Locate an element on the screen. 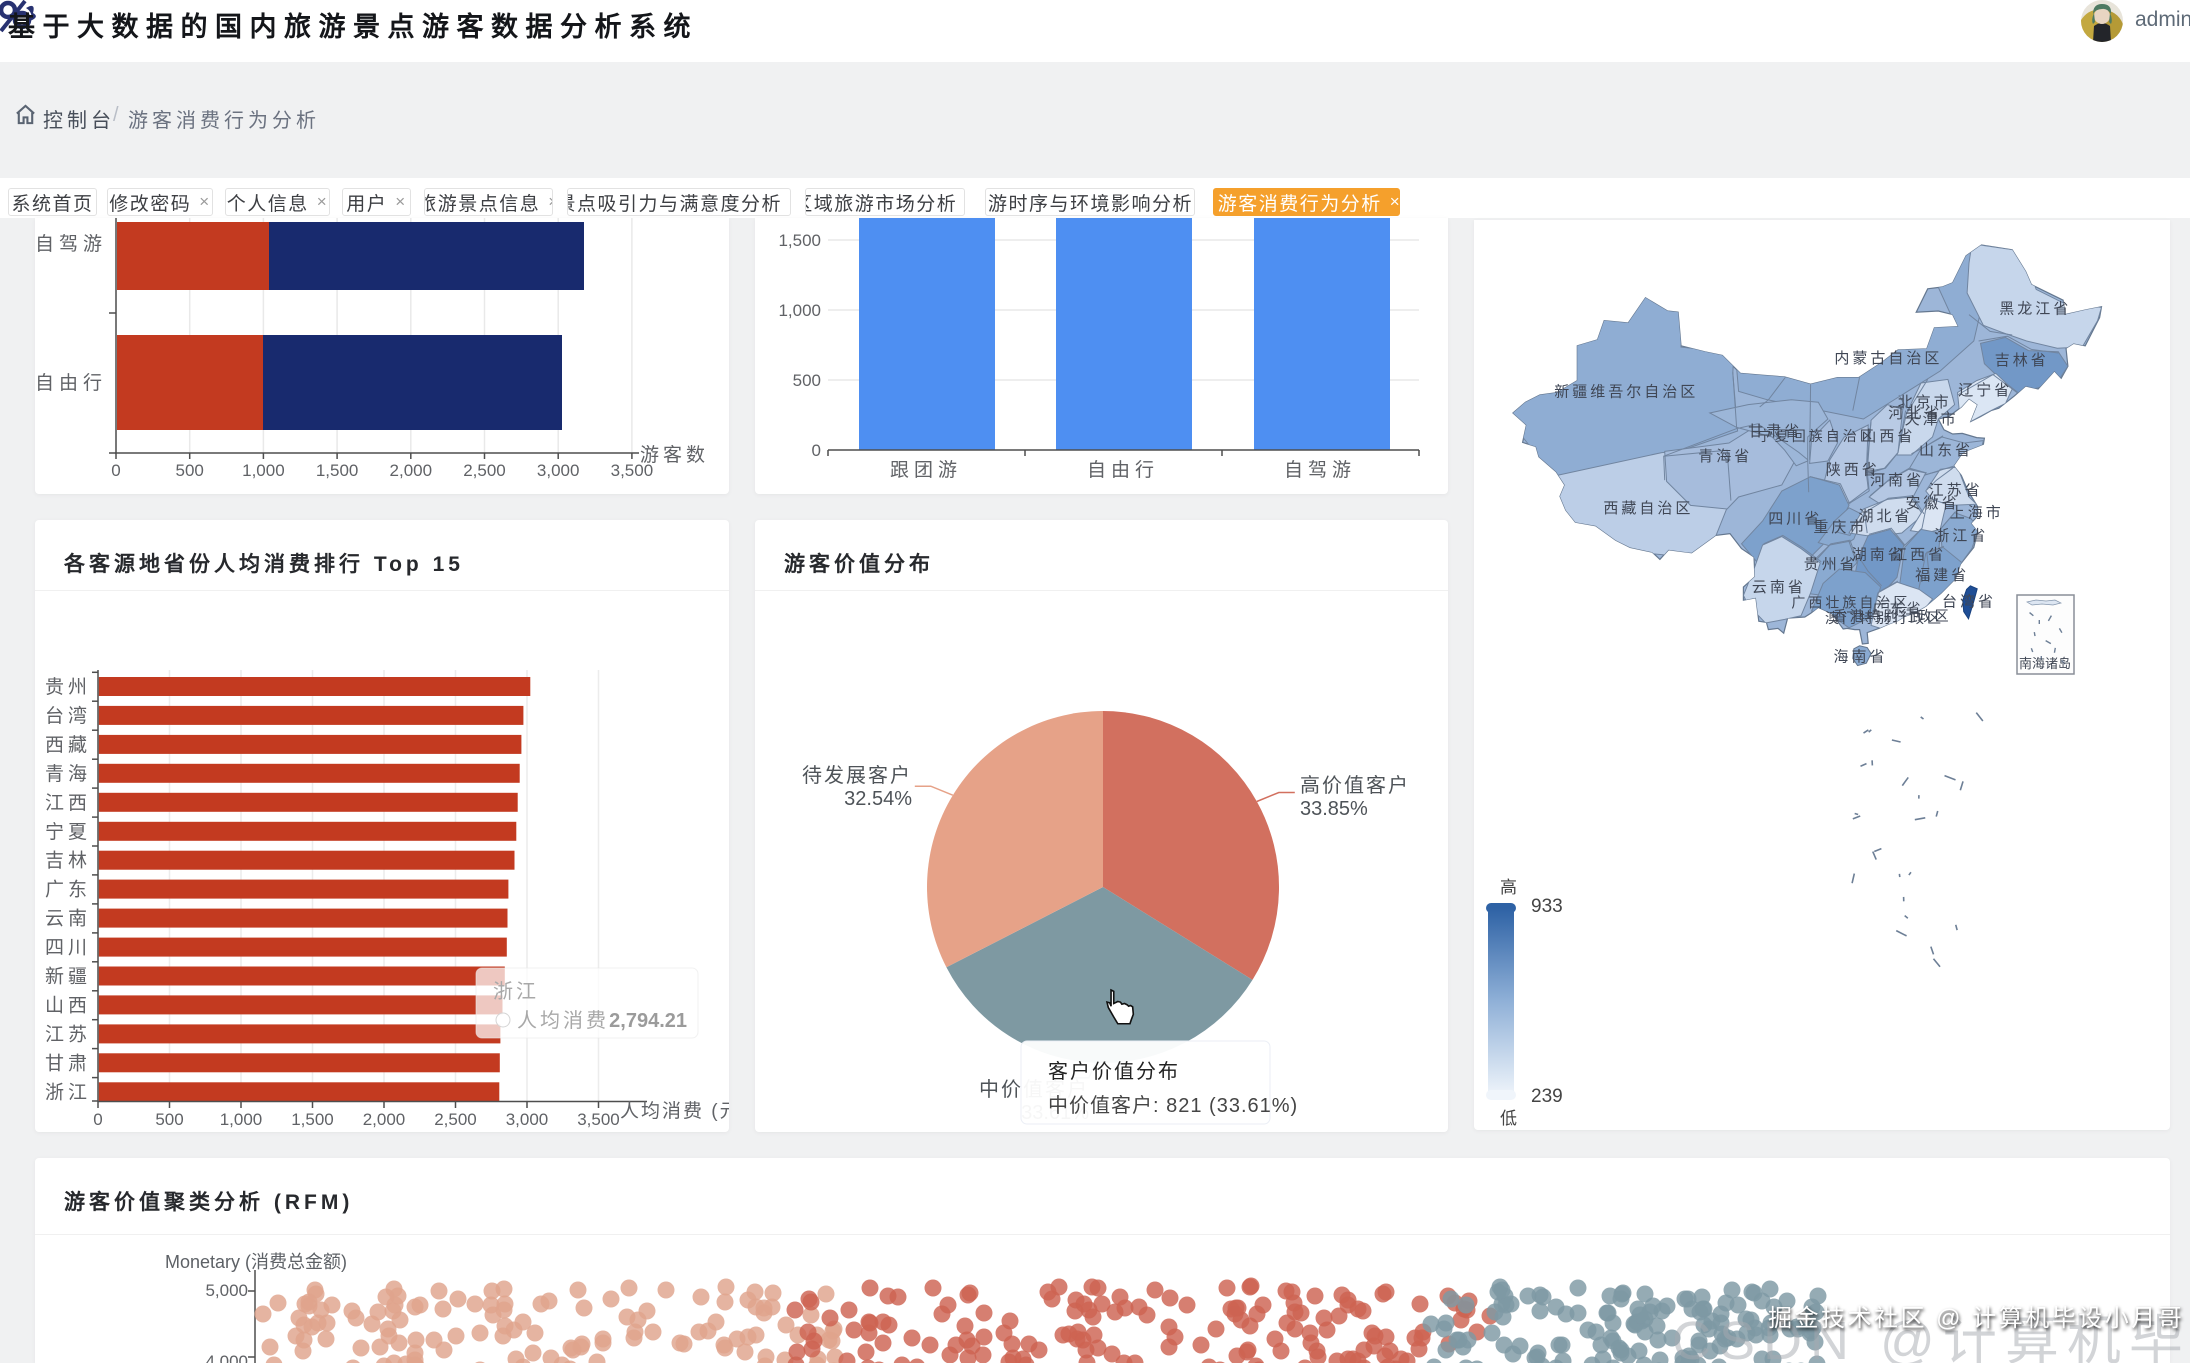 The width and height of the screenshot is (2190, 1363). svg-text: 云南 is located at coordinates (68, 919).